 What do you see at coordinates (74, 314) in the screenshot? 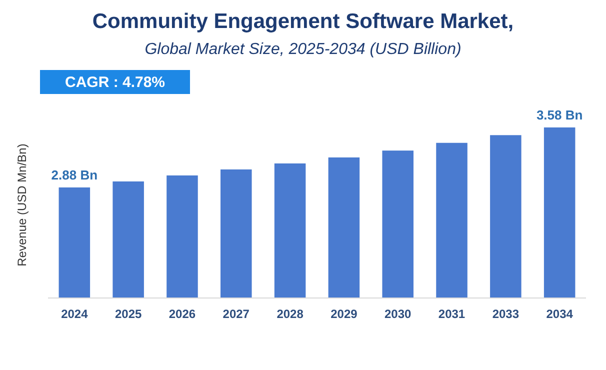
I see `x-tick-label: 2024` at bounding box center [74, 314].